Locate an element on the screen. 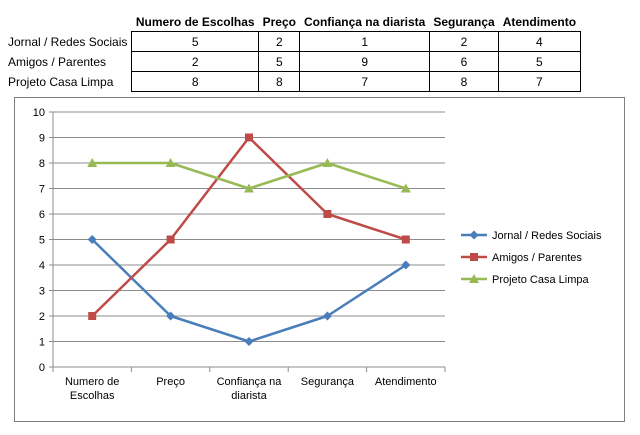  y-tick-label: 1 is located at coordinates (42, 343).